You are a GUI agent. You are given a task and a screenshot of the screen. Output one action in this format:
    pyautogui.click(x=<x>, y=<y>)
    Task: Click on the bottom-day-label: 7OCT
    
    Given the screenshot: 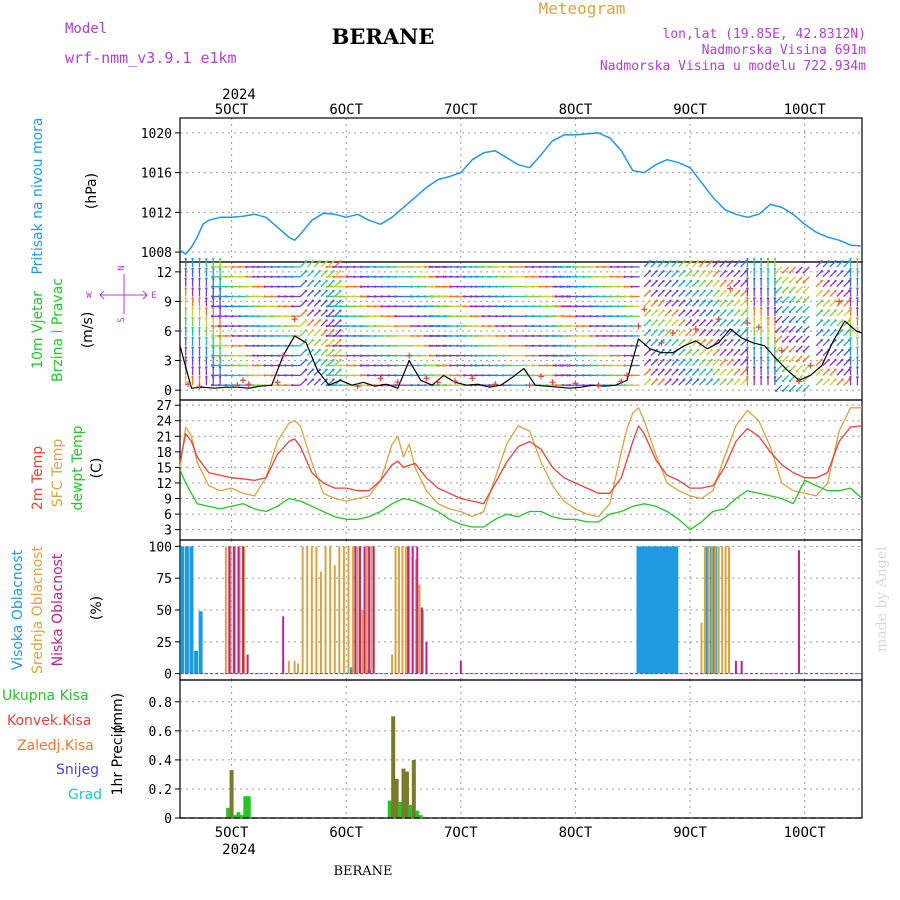 What is the action you would take?
    pyautogui.click(x=461, y=833)
    